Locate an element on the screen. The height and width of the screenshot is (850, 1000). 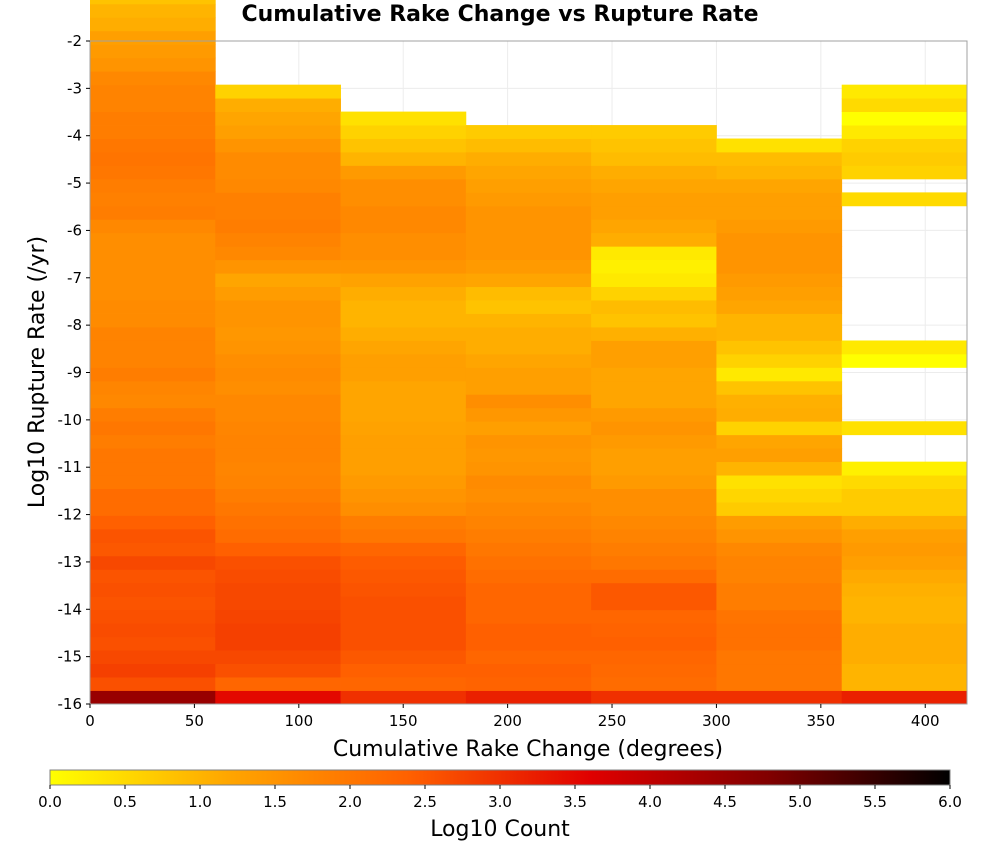
x-tick-label: 400 is located at coordinates (925, 721).